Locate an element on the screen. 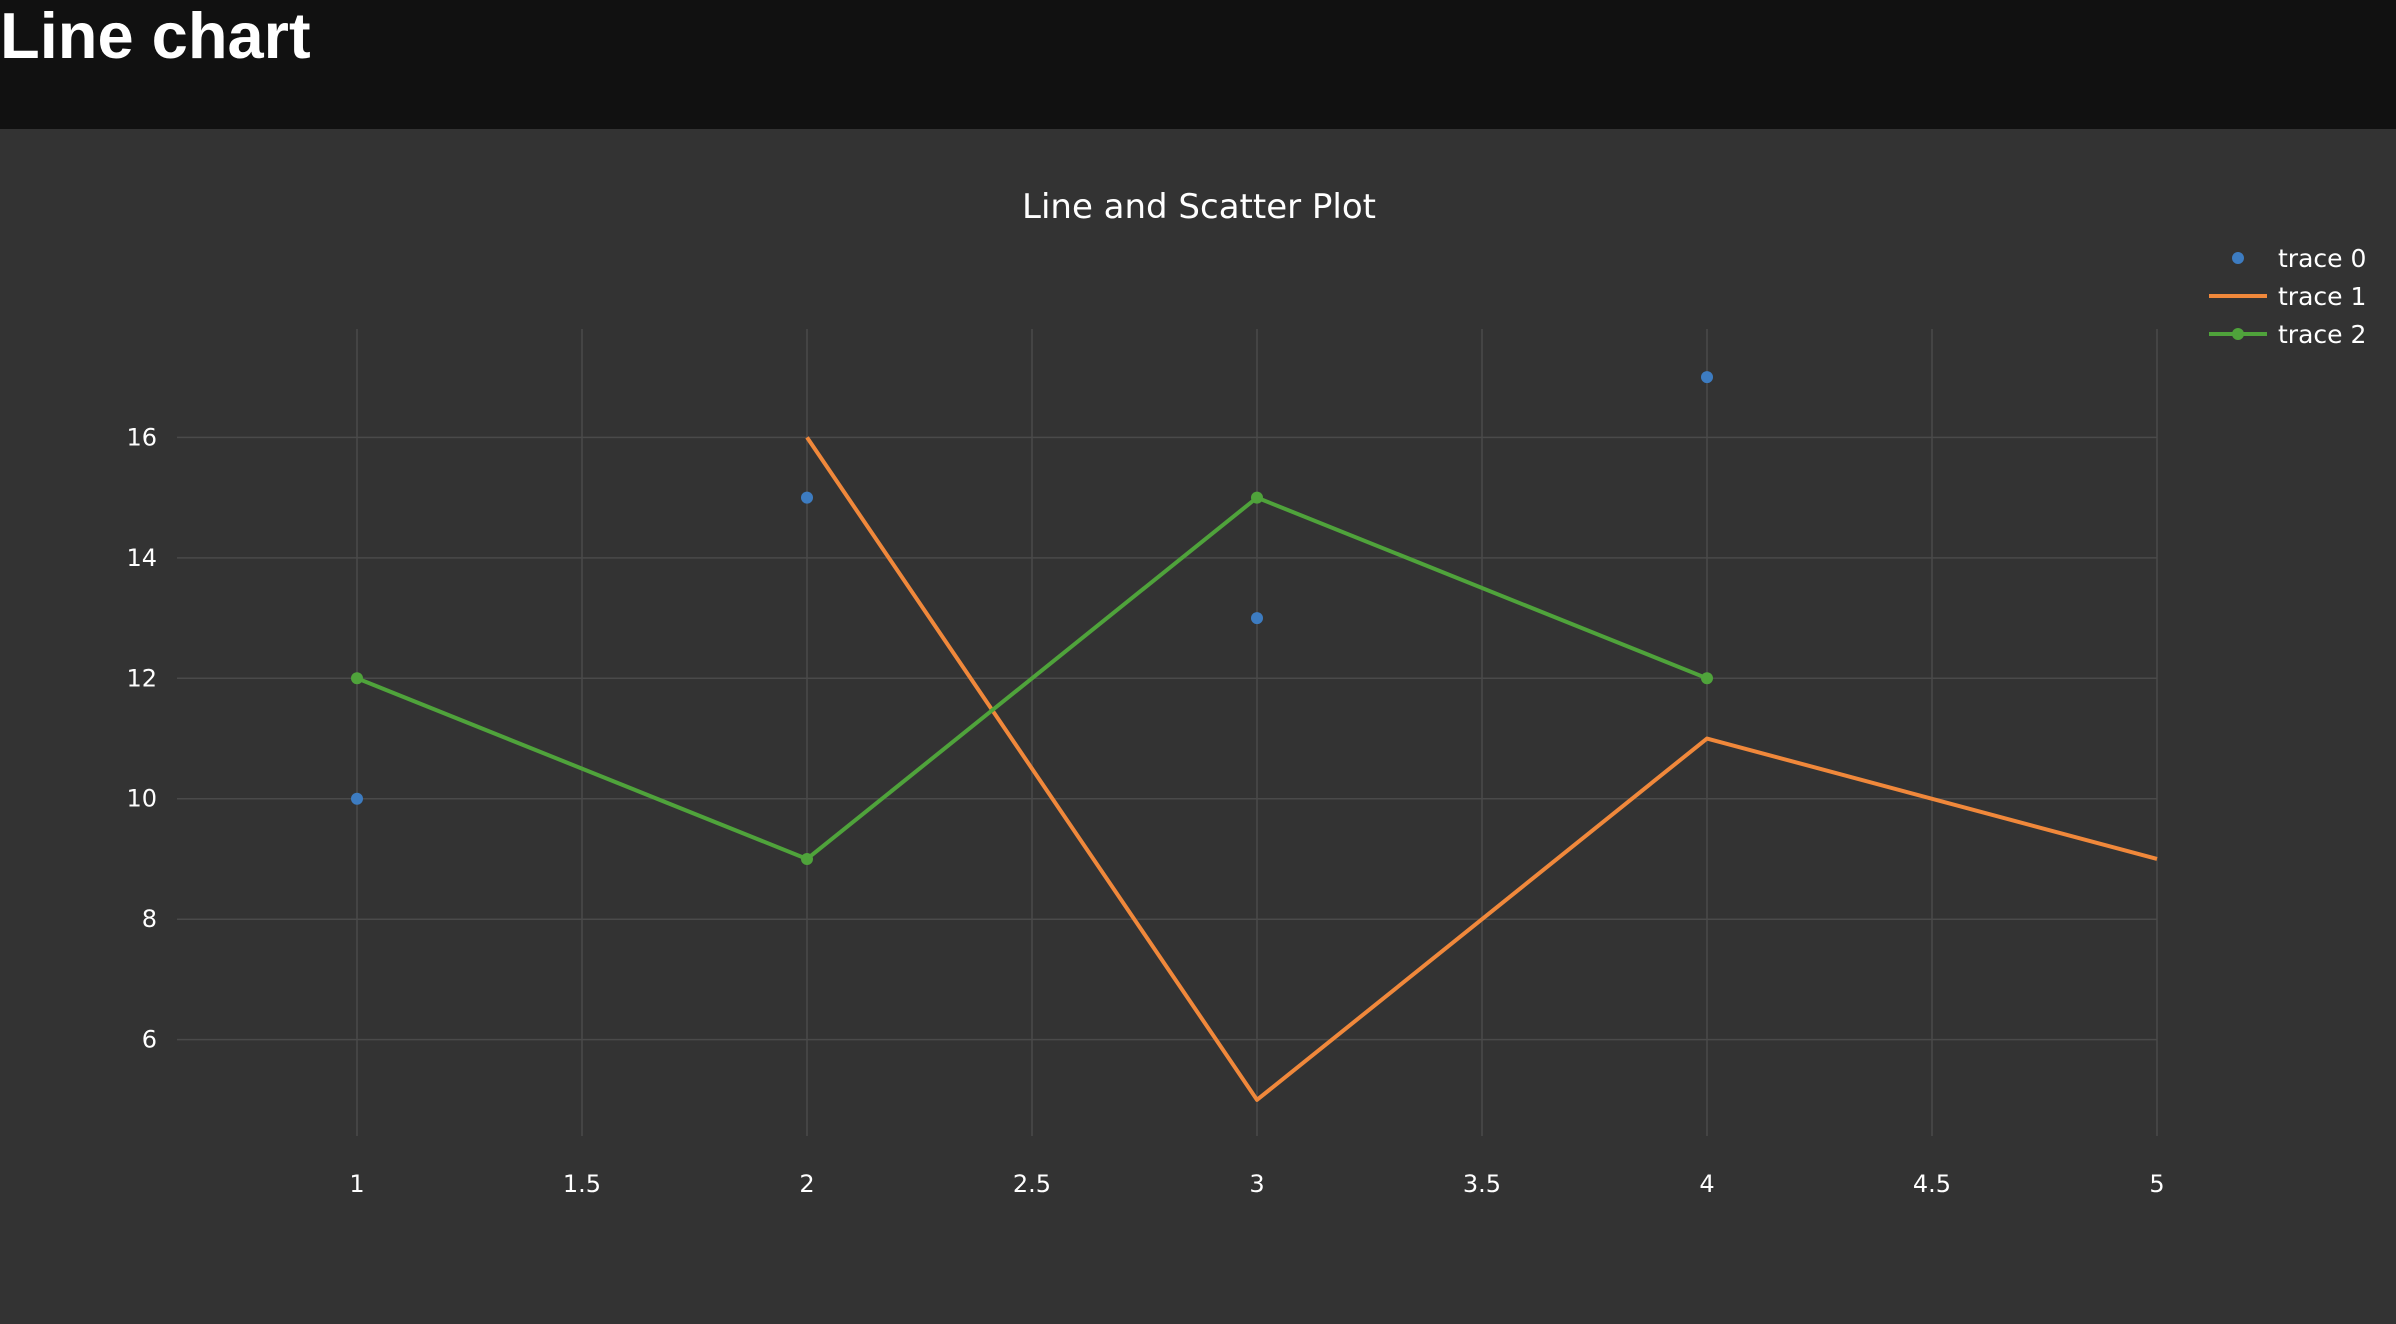 The image size is (2396, 1324). page-header: Line chart is located at coordinates (1198, 64).